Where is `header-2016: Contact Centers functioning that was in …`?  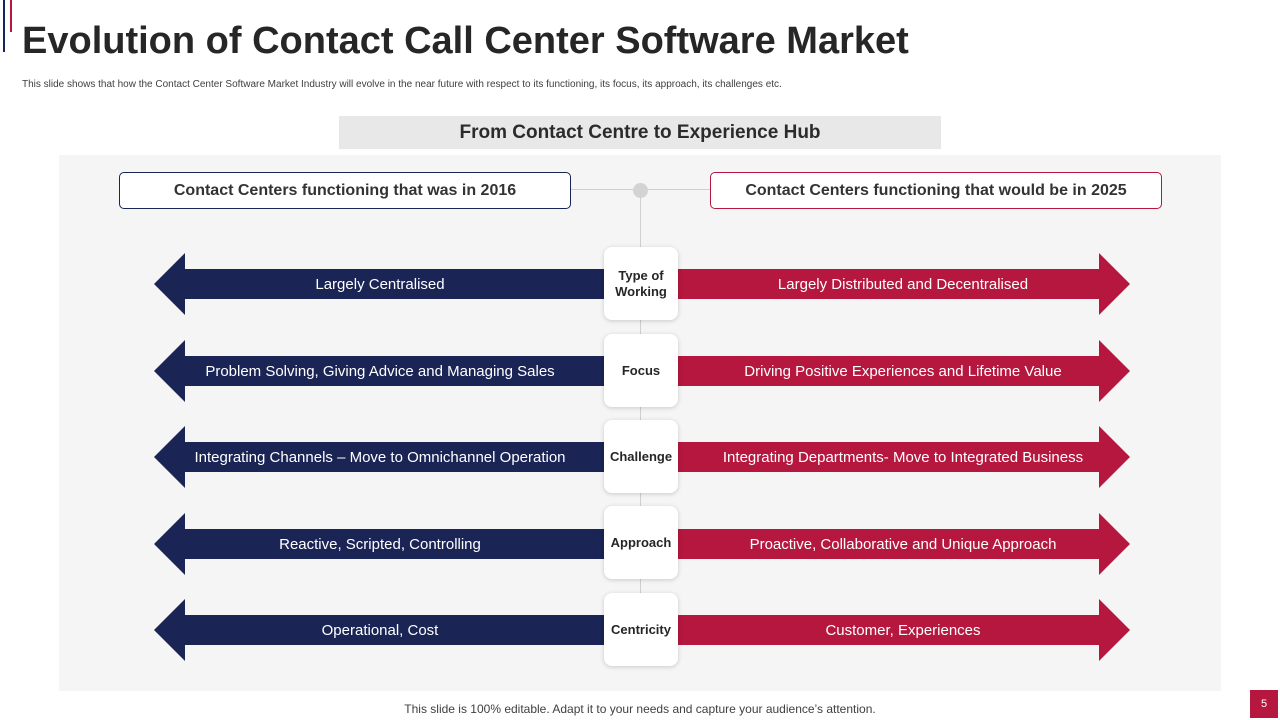 header-2016: Contact Centers functioning that was in … is located at coordinates (345, 190).